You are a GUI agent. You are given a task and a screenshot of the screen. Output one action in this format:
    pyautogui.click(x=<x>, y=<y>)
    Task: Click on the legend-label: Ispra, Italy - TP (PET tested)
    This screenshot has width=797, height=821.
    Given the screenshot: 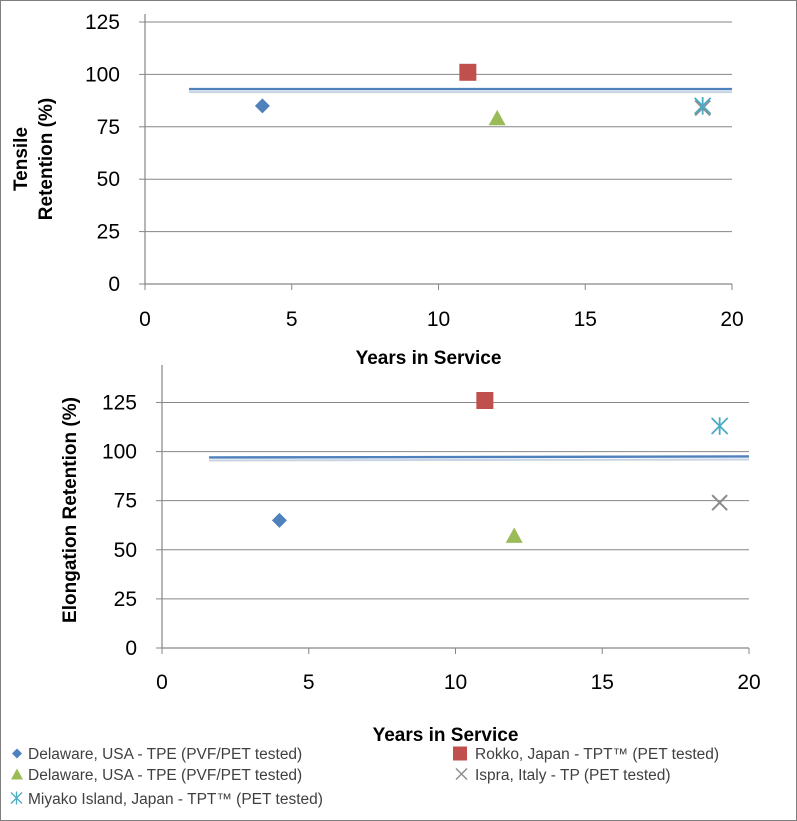 What is the action you would take?
    pyautogui.click(x=573, y=775)
    